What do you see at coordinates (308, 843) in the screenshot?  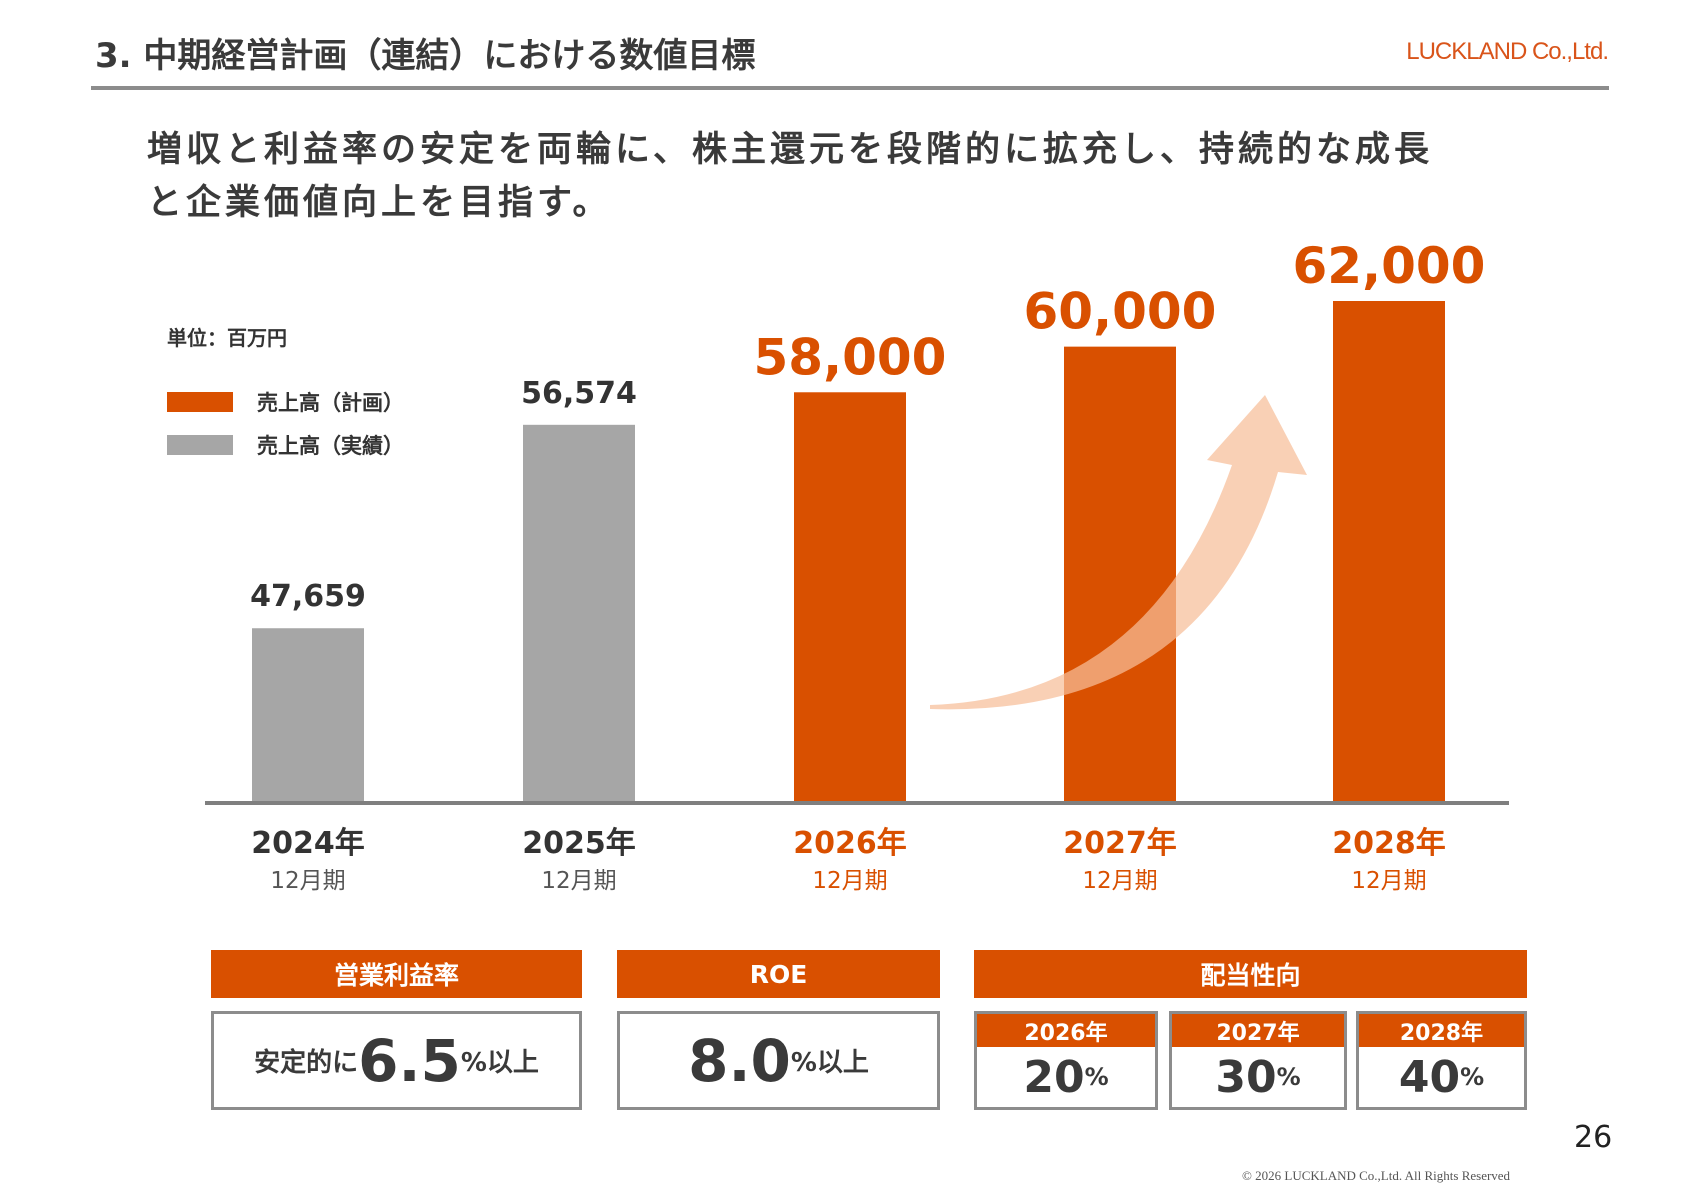 I see `x-tick-year: 2024年` at bounding box center [308, 843].